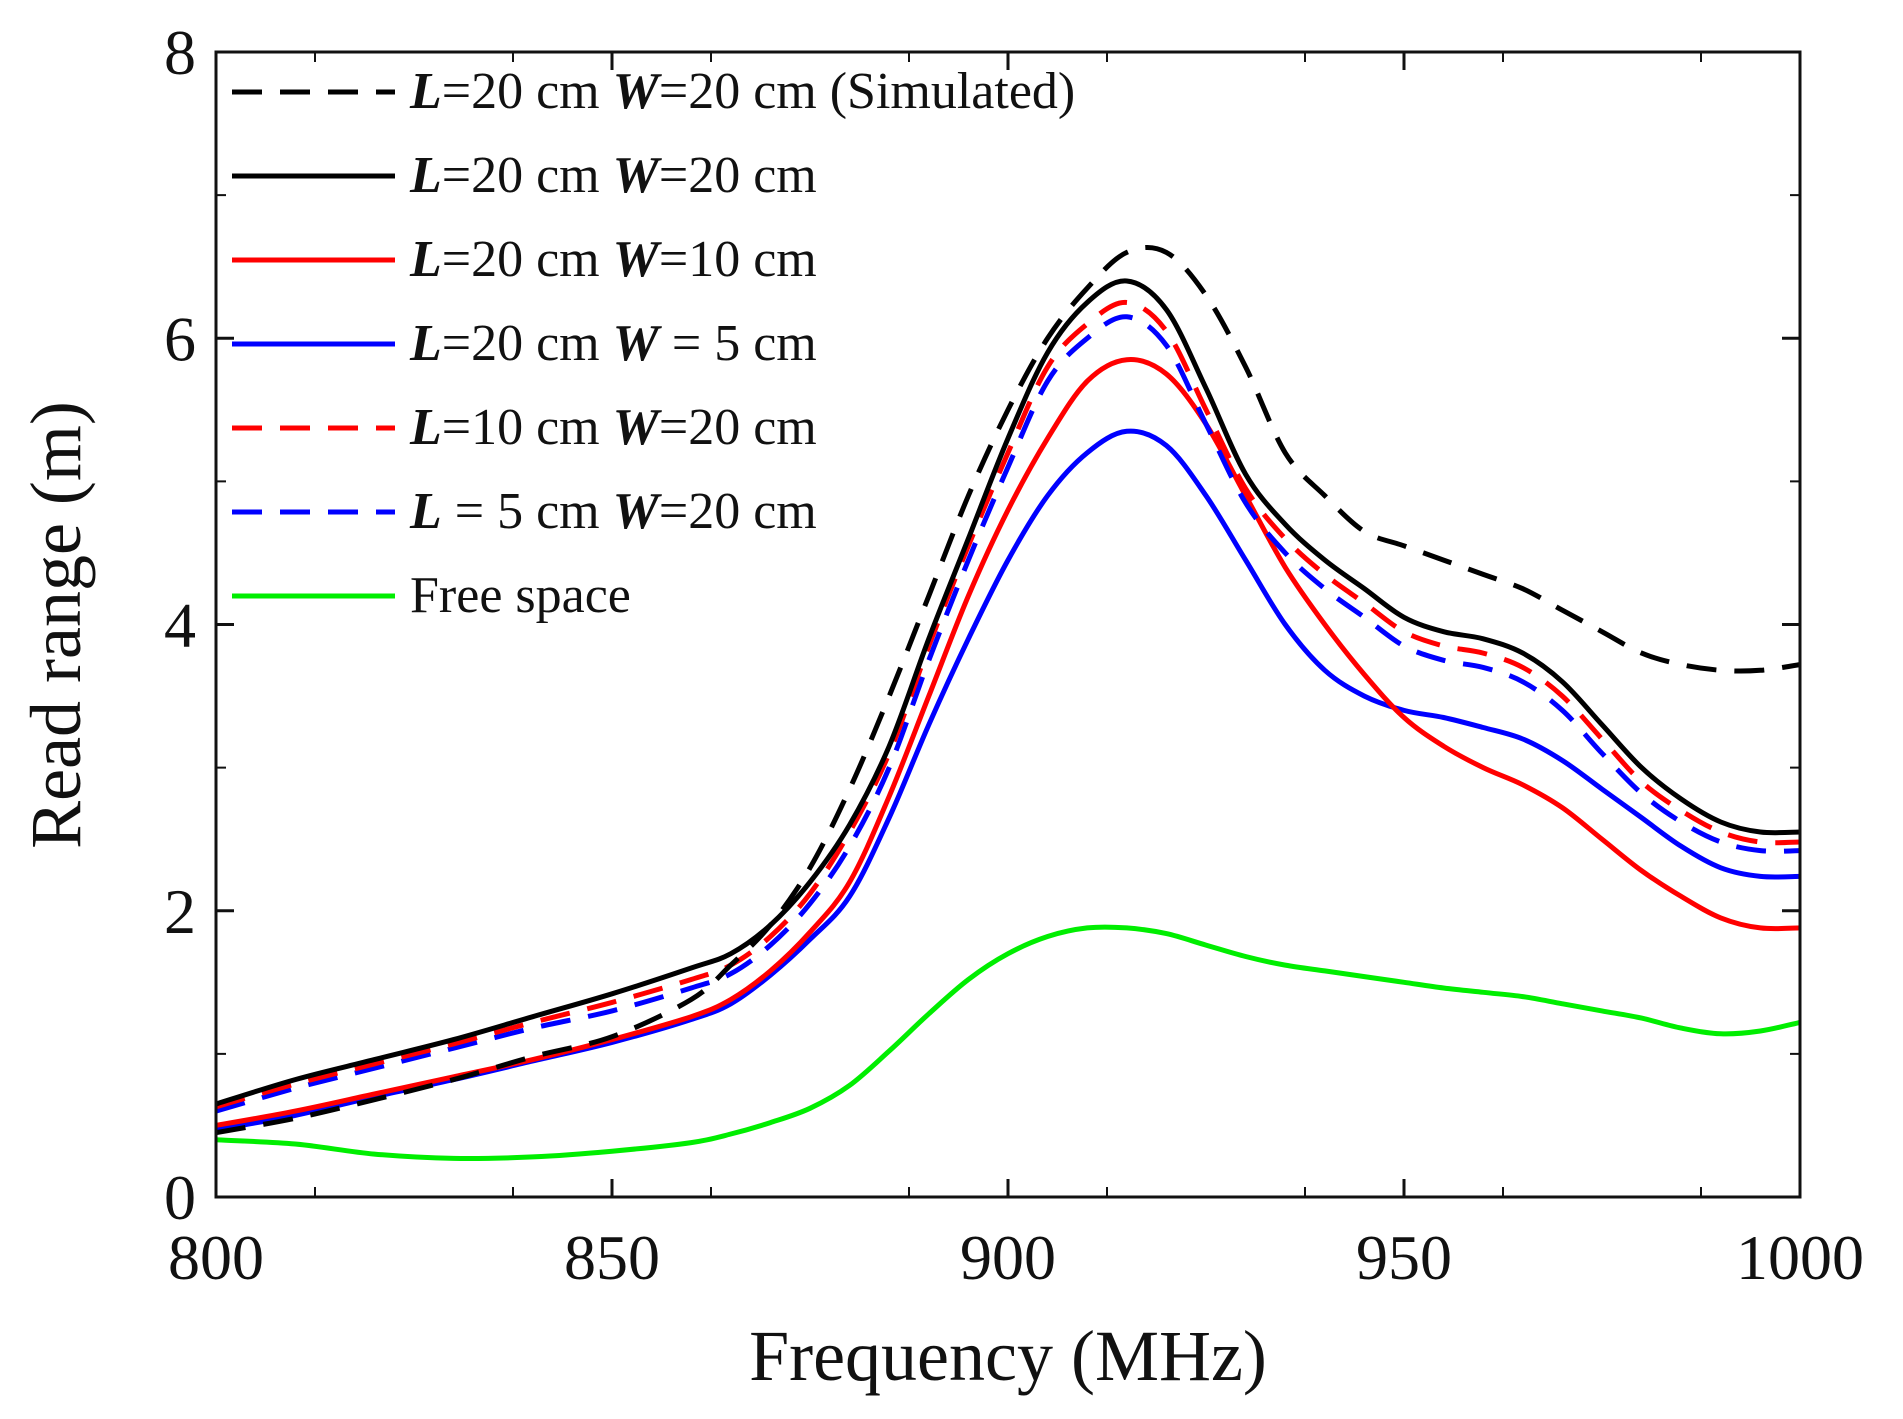 This screenshot has width=1903, height=1419. What do you see at coordinates (612, 1257) in the screenshot?
I see `x-tick-label: 850` at bounding box center [612, 1257].